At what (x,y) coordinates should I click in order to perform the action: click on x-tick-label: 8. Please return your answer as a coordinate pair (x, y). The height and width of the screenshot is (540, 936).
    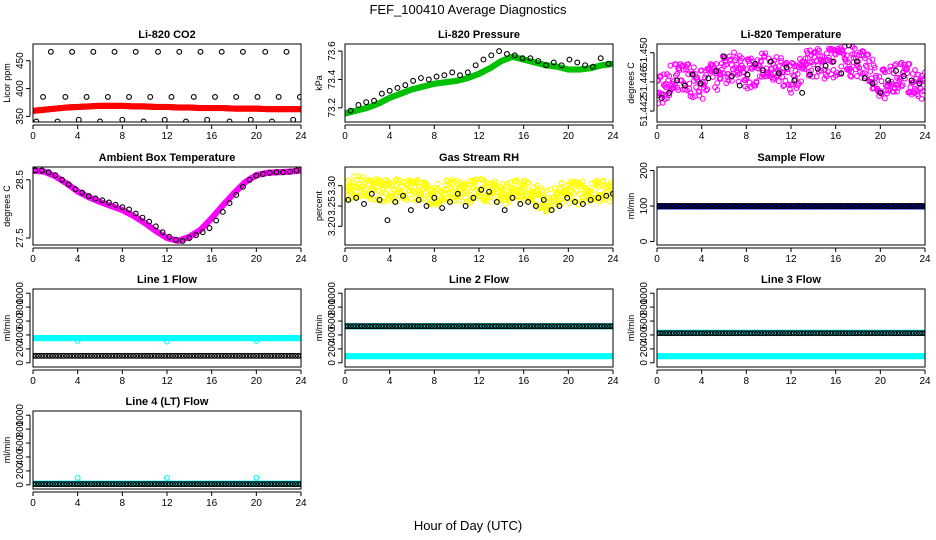
    Looking at the image, I should click on (435, 136).